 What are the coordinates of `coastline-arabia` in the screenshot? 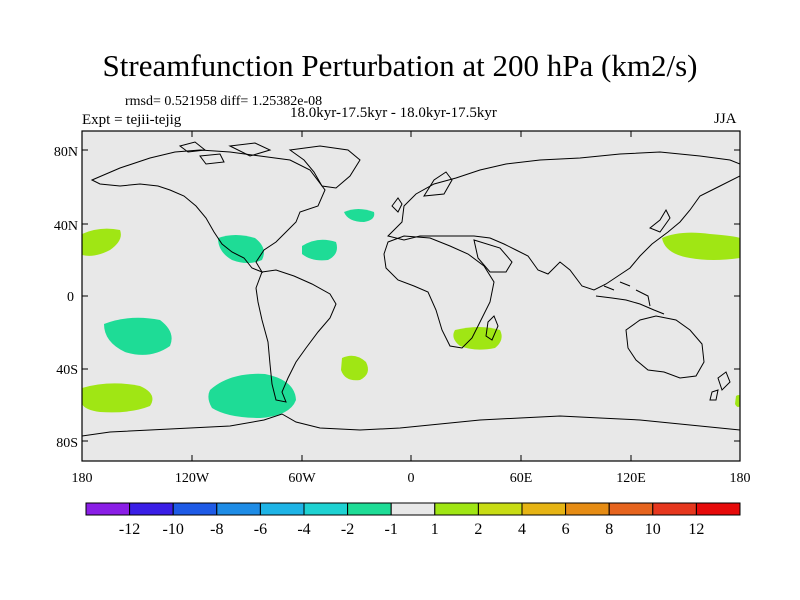 It's located at (493, 256).